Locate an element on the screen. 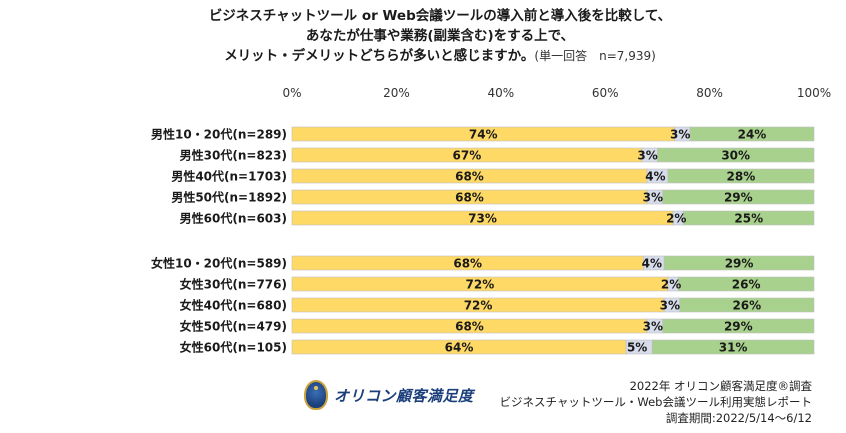 The height and width of the screenshot is (433, 846). category-label: 女性60代(n=105) is located at coordinates (233, 347).